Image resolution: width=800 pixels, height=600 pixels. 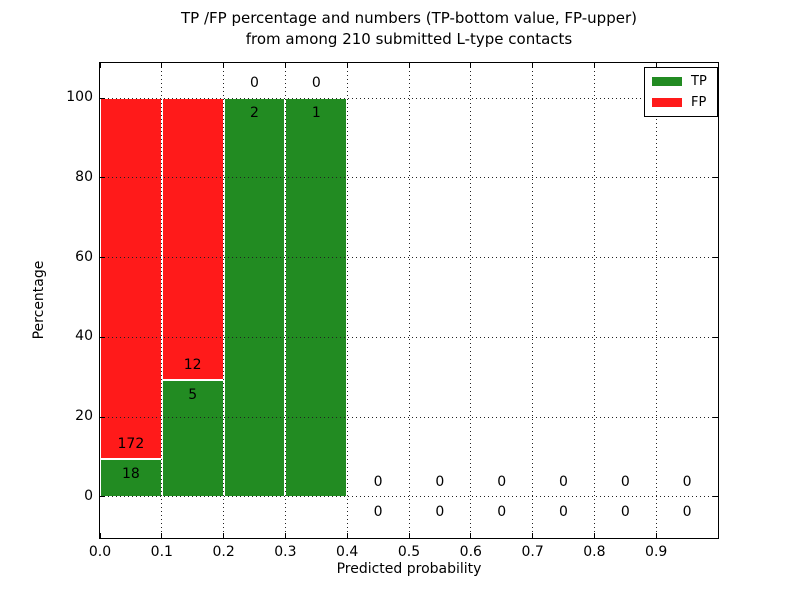 I want to click on x-tick-label: 0.7, so click(x=532, y=552).